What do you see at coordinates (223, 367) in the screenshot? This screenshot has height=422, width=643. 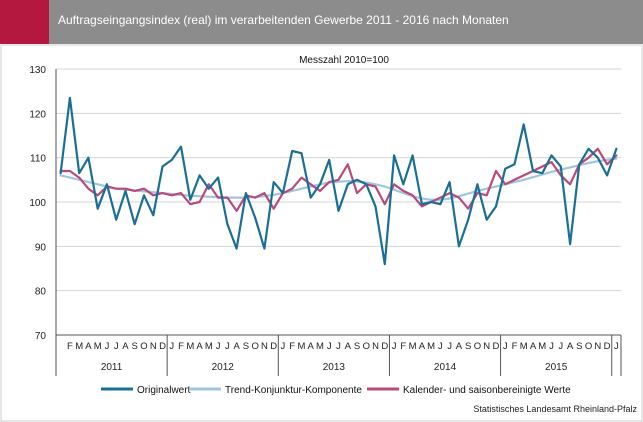 I see `year-label: 2012` at bounding box center [223, 367].